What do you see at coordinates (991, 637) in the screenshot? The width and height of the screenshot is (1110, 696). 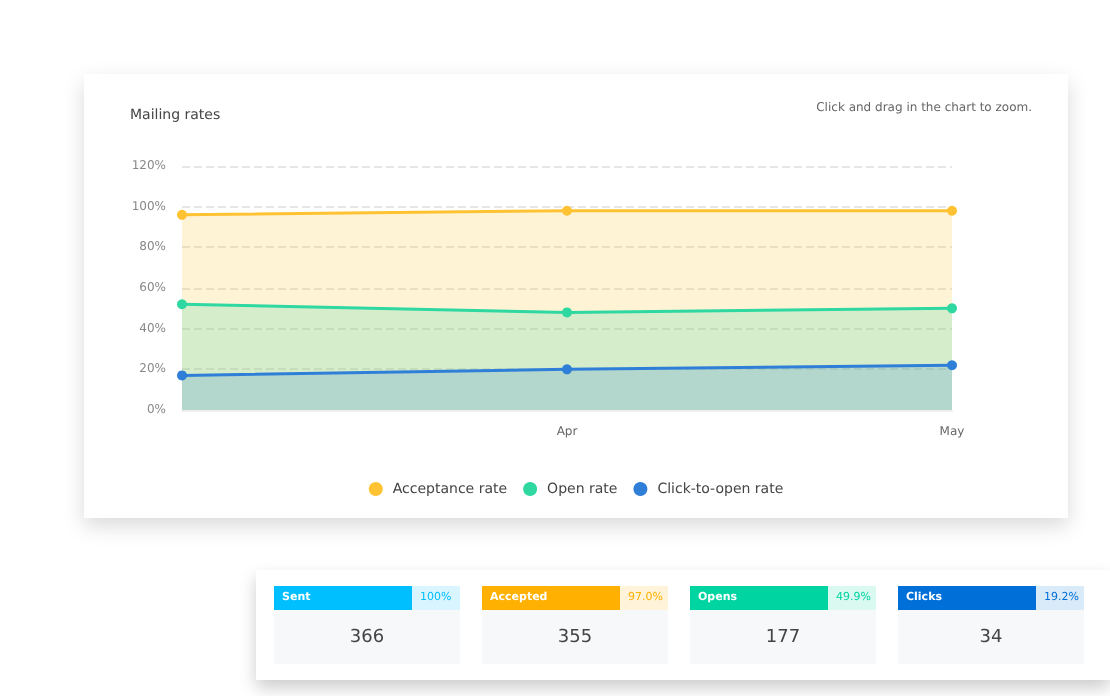 I see `data-label: 34` at bounding box center [991, 637].